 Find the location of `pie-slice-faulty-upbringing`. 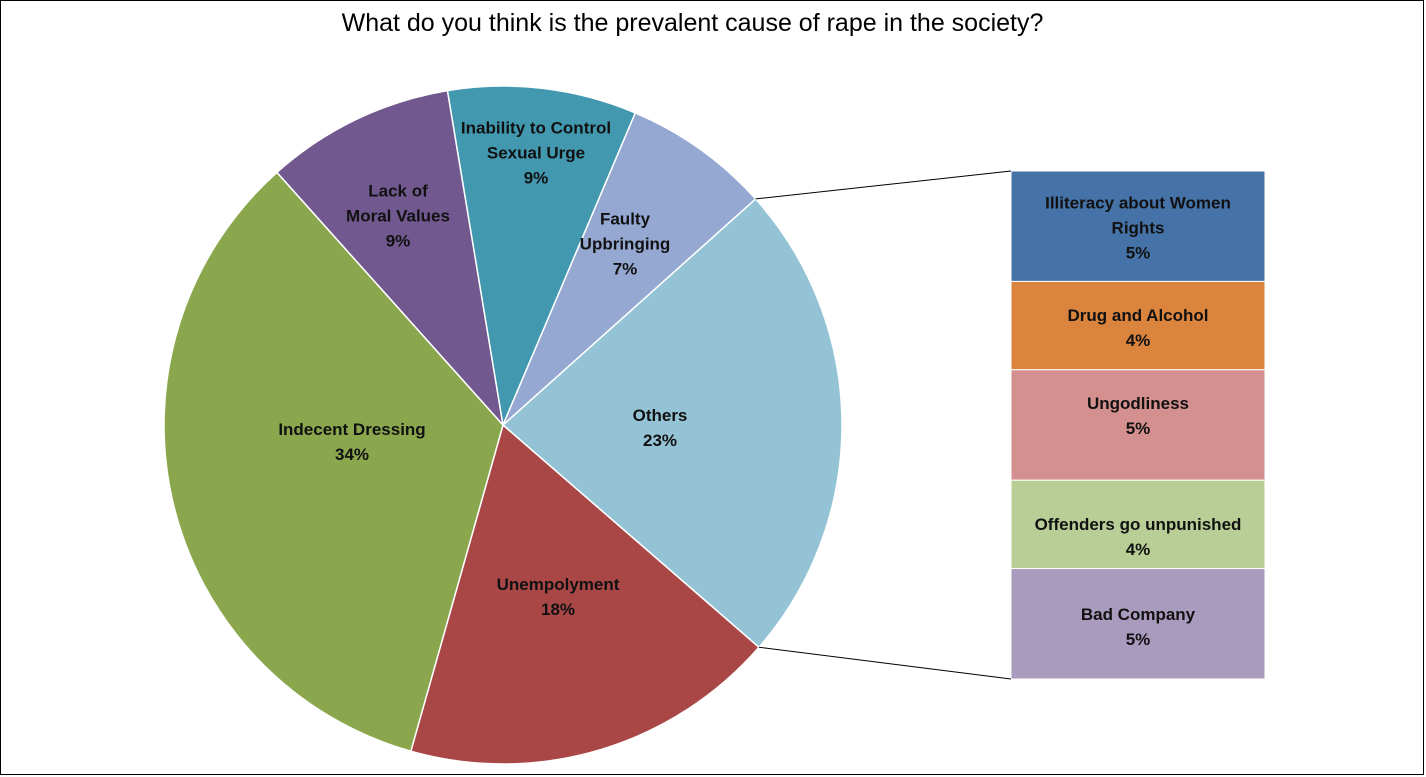

pie-slice-faulty-upbringing is located at coordinates (629, 268).